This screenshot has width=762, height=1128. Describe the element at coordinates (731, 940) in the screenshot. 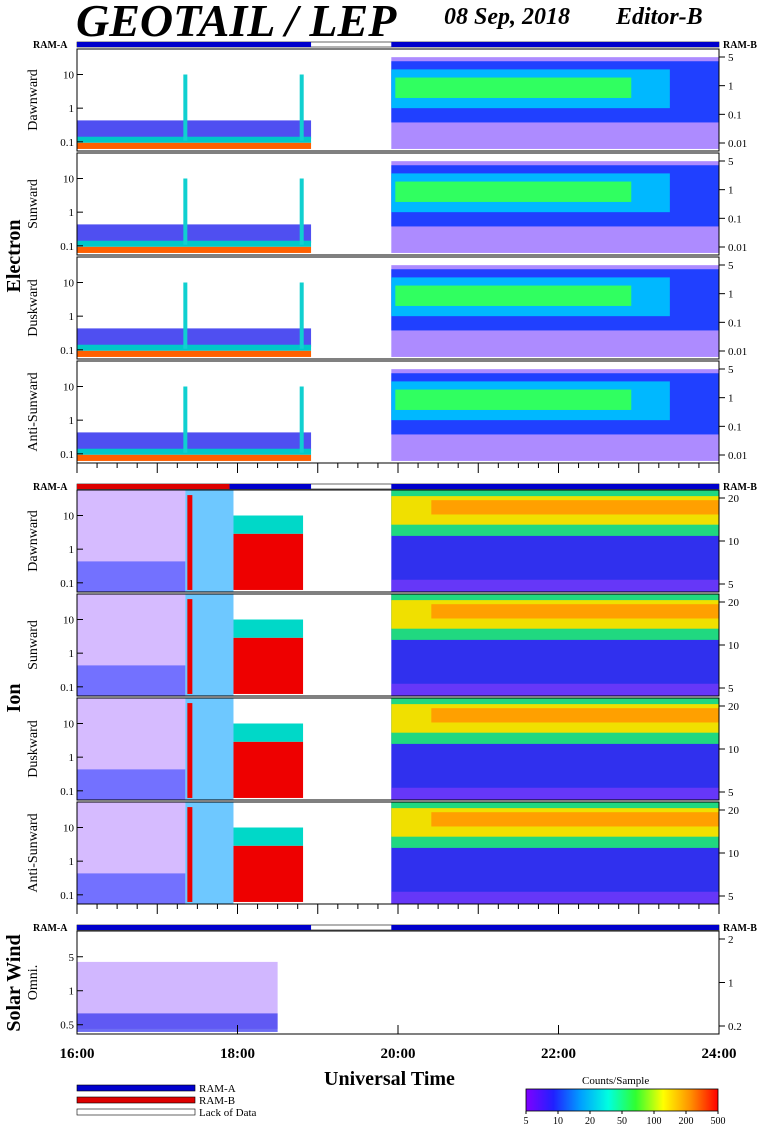

I see `y-right-tick: 2` at that location.